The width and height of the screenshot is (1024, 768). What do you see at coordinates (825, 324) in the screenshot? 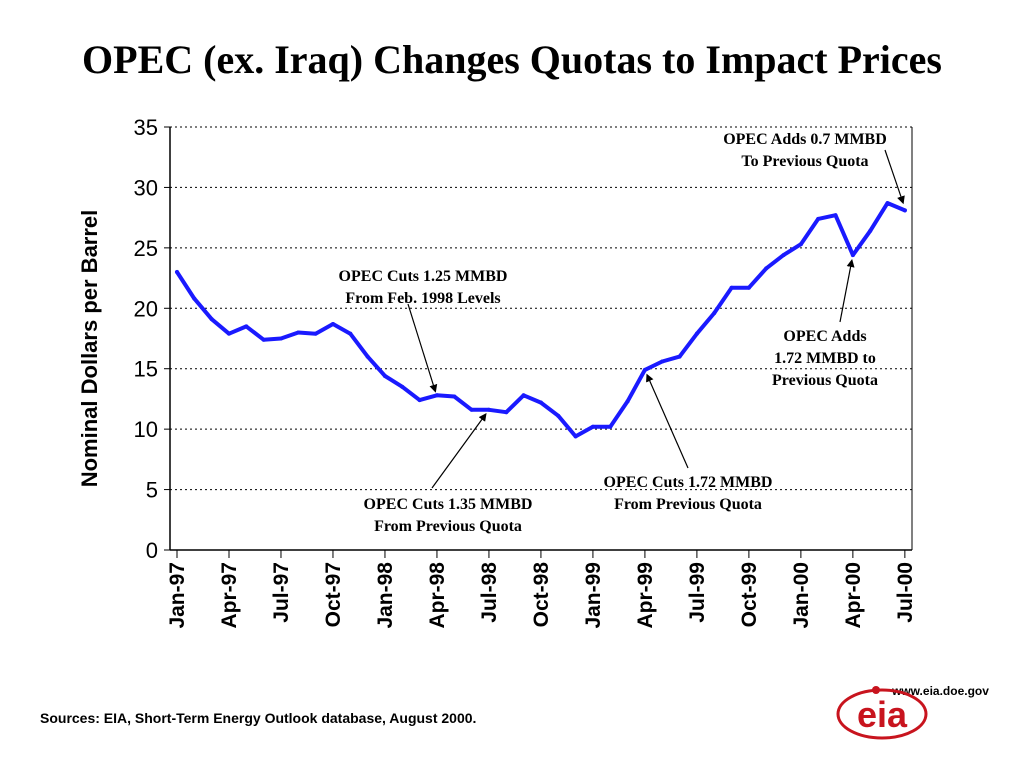
I see `annotation: OPEC Adds 1.72 MMBD to Previous Quota` at bounding box center [825, 324].